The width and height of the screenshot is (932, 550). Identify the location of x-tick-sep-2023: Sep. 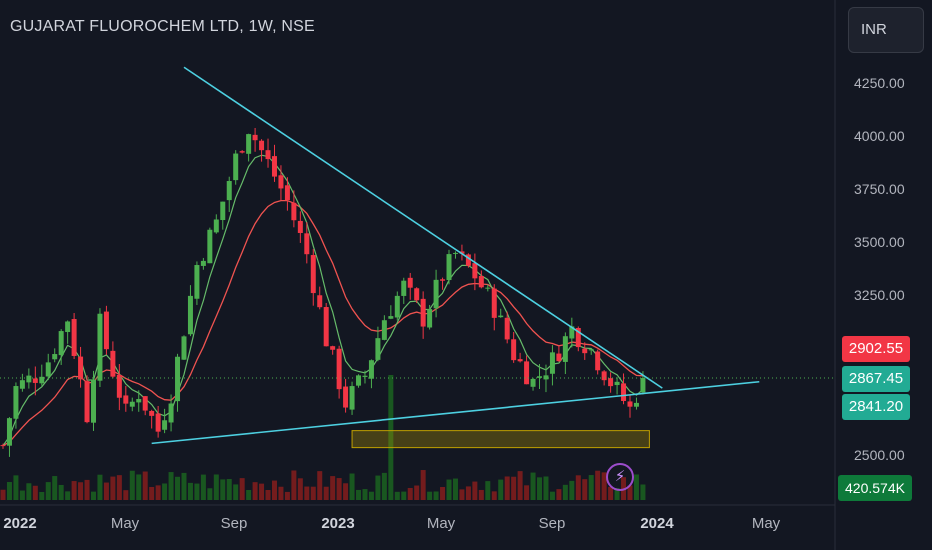
(552, 523).